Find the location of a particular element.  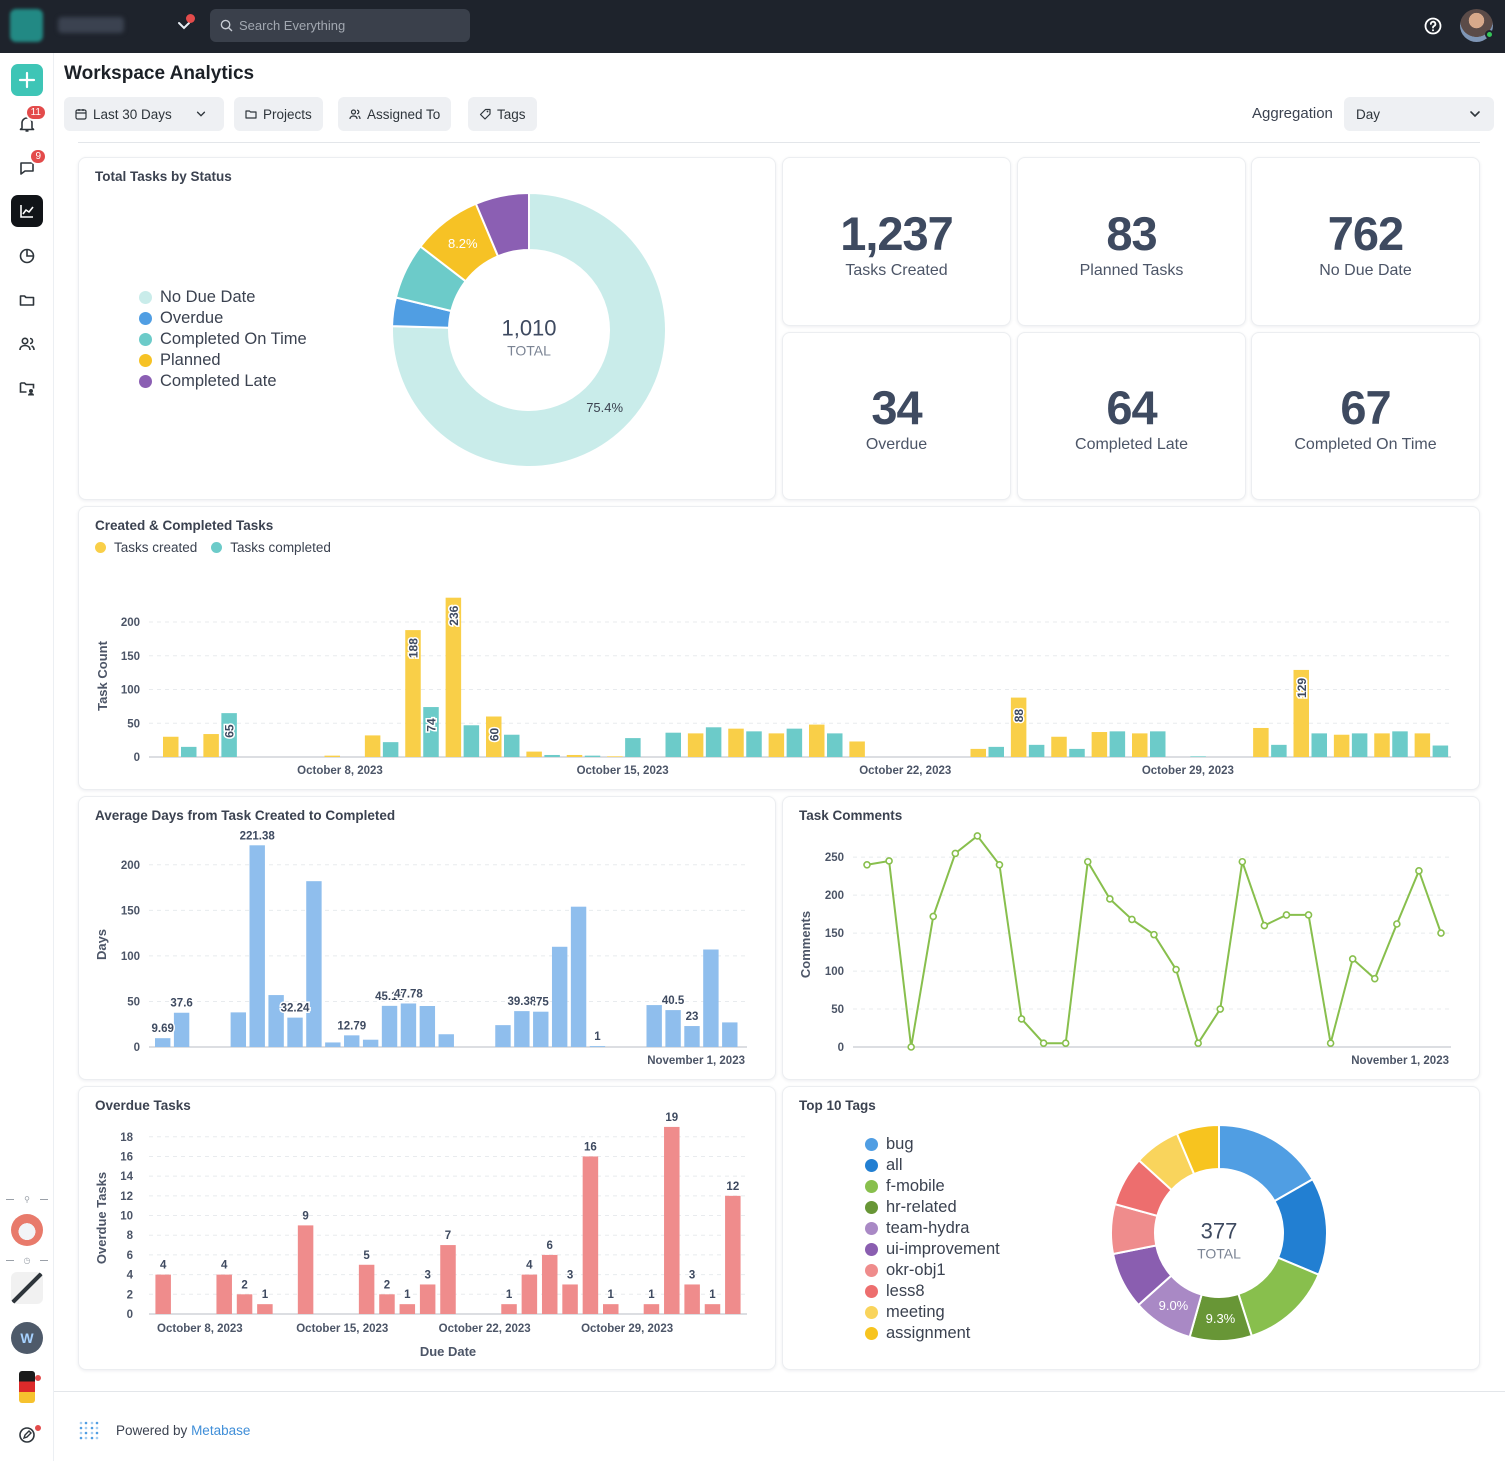

stat-card-overdue: 34 Overdue is located at coordinates (896, 416).